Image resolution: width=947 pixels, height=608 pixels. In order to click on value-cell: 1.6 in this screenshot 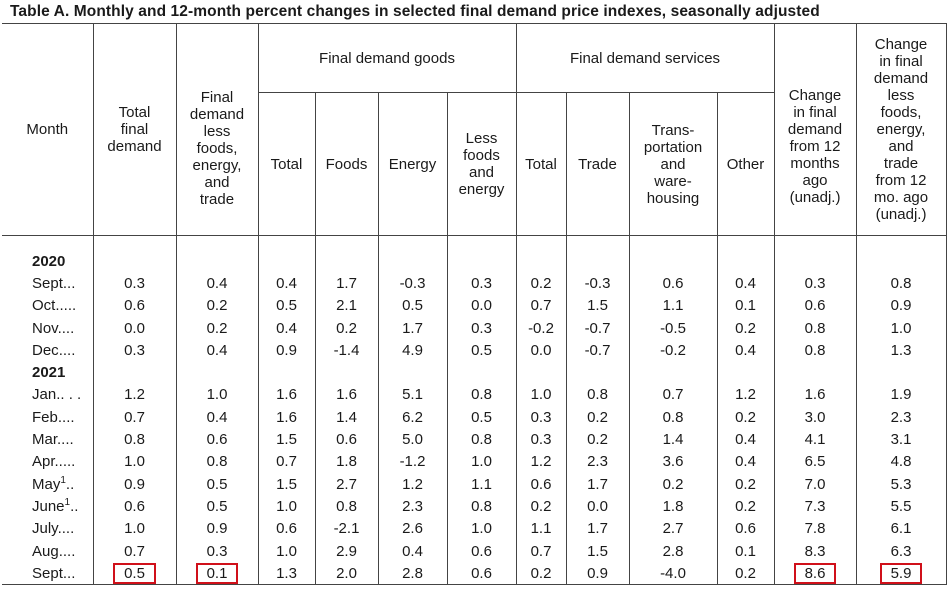, I will do `click(286, 395)`.